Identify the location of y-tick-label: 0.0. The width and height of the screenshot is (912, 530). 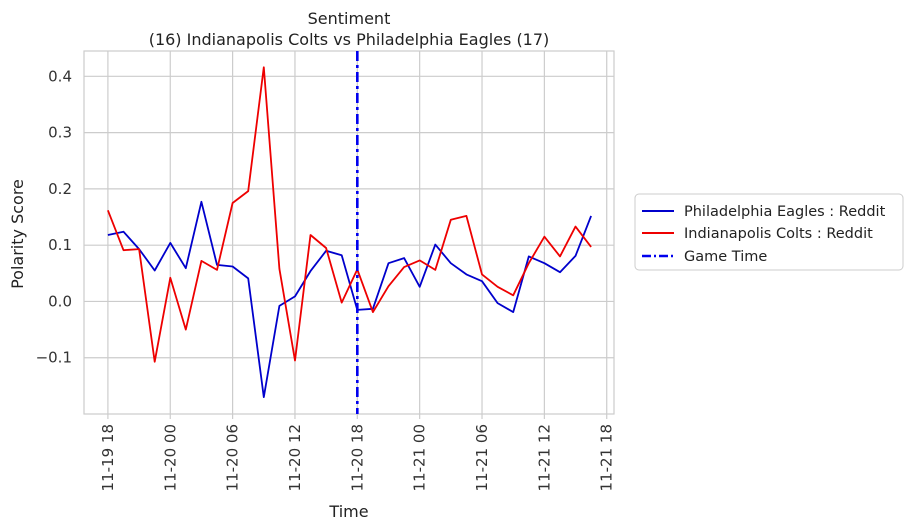
(60, 301).